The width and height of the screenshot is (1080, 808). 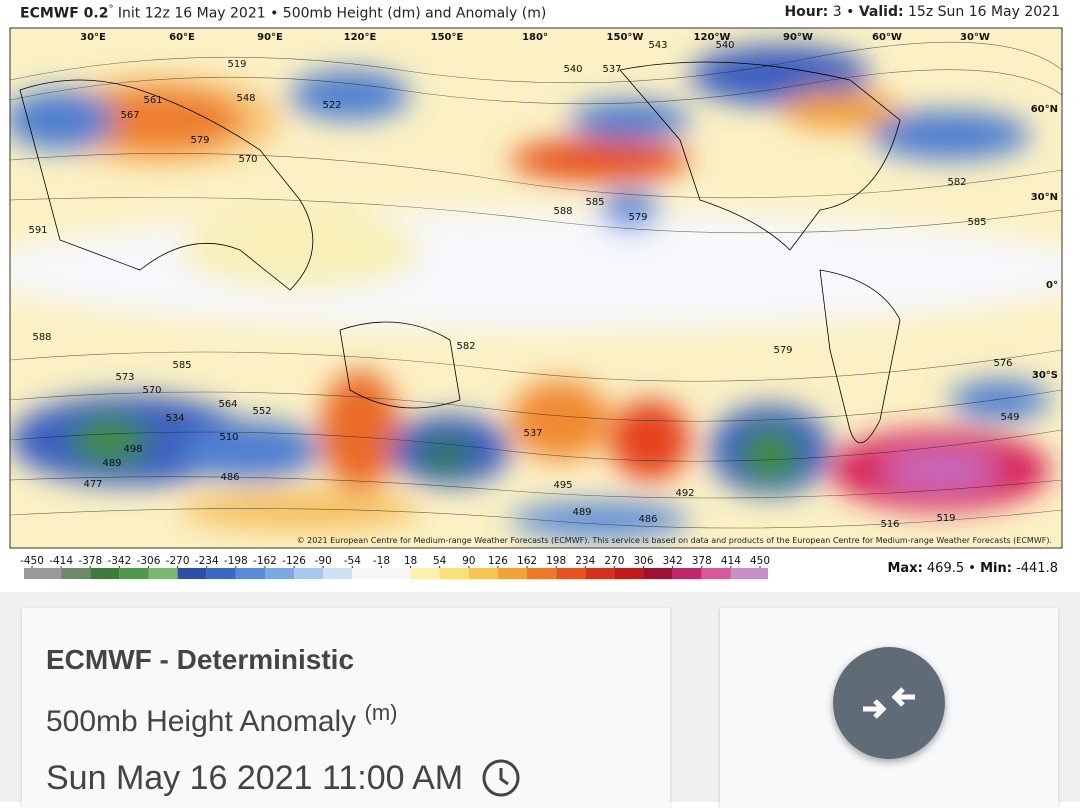 What do you see at coordinates (1009, 417) in the screenshot?
I see `contour-label: 549` at bounding box center [1009, 417].